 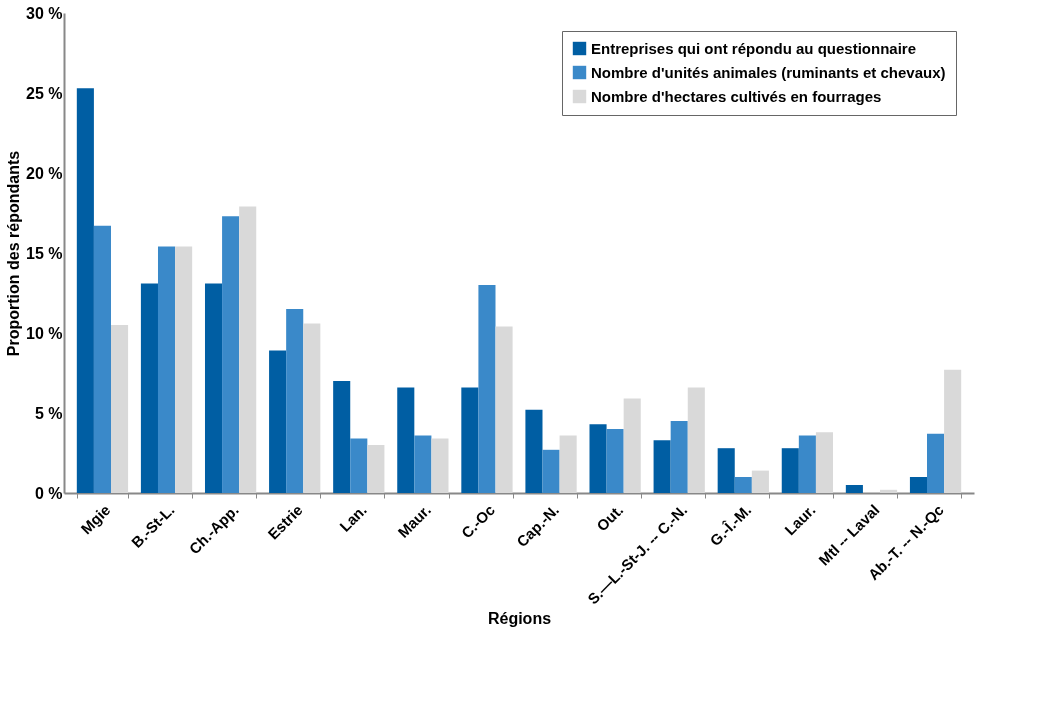 I want to click on y-tick-label: 15 %, so click(x=44, y=253).